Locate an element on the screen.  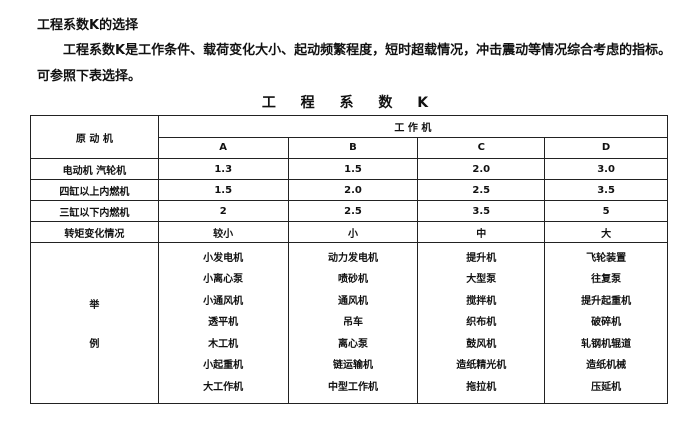
examples-label-char: 举 is located at coordinates (94, 305).